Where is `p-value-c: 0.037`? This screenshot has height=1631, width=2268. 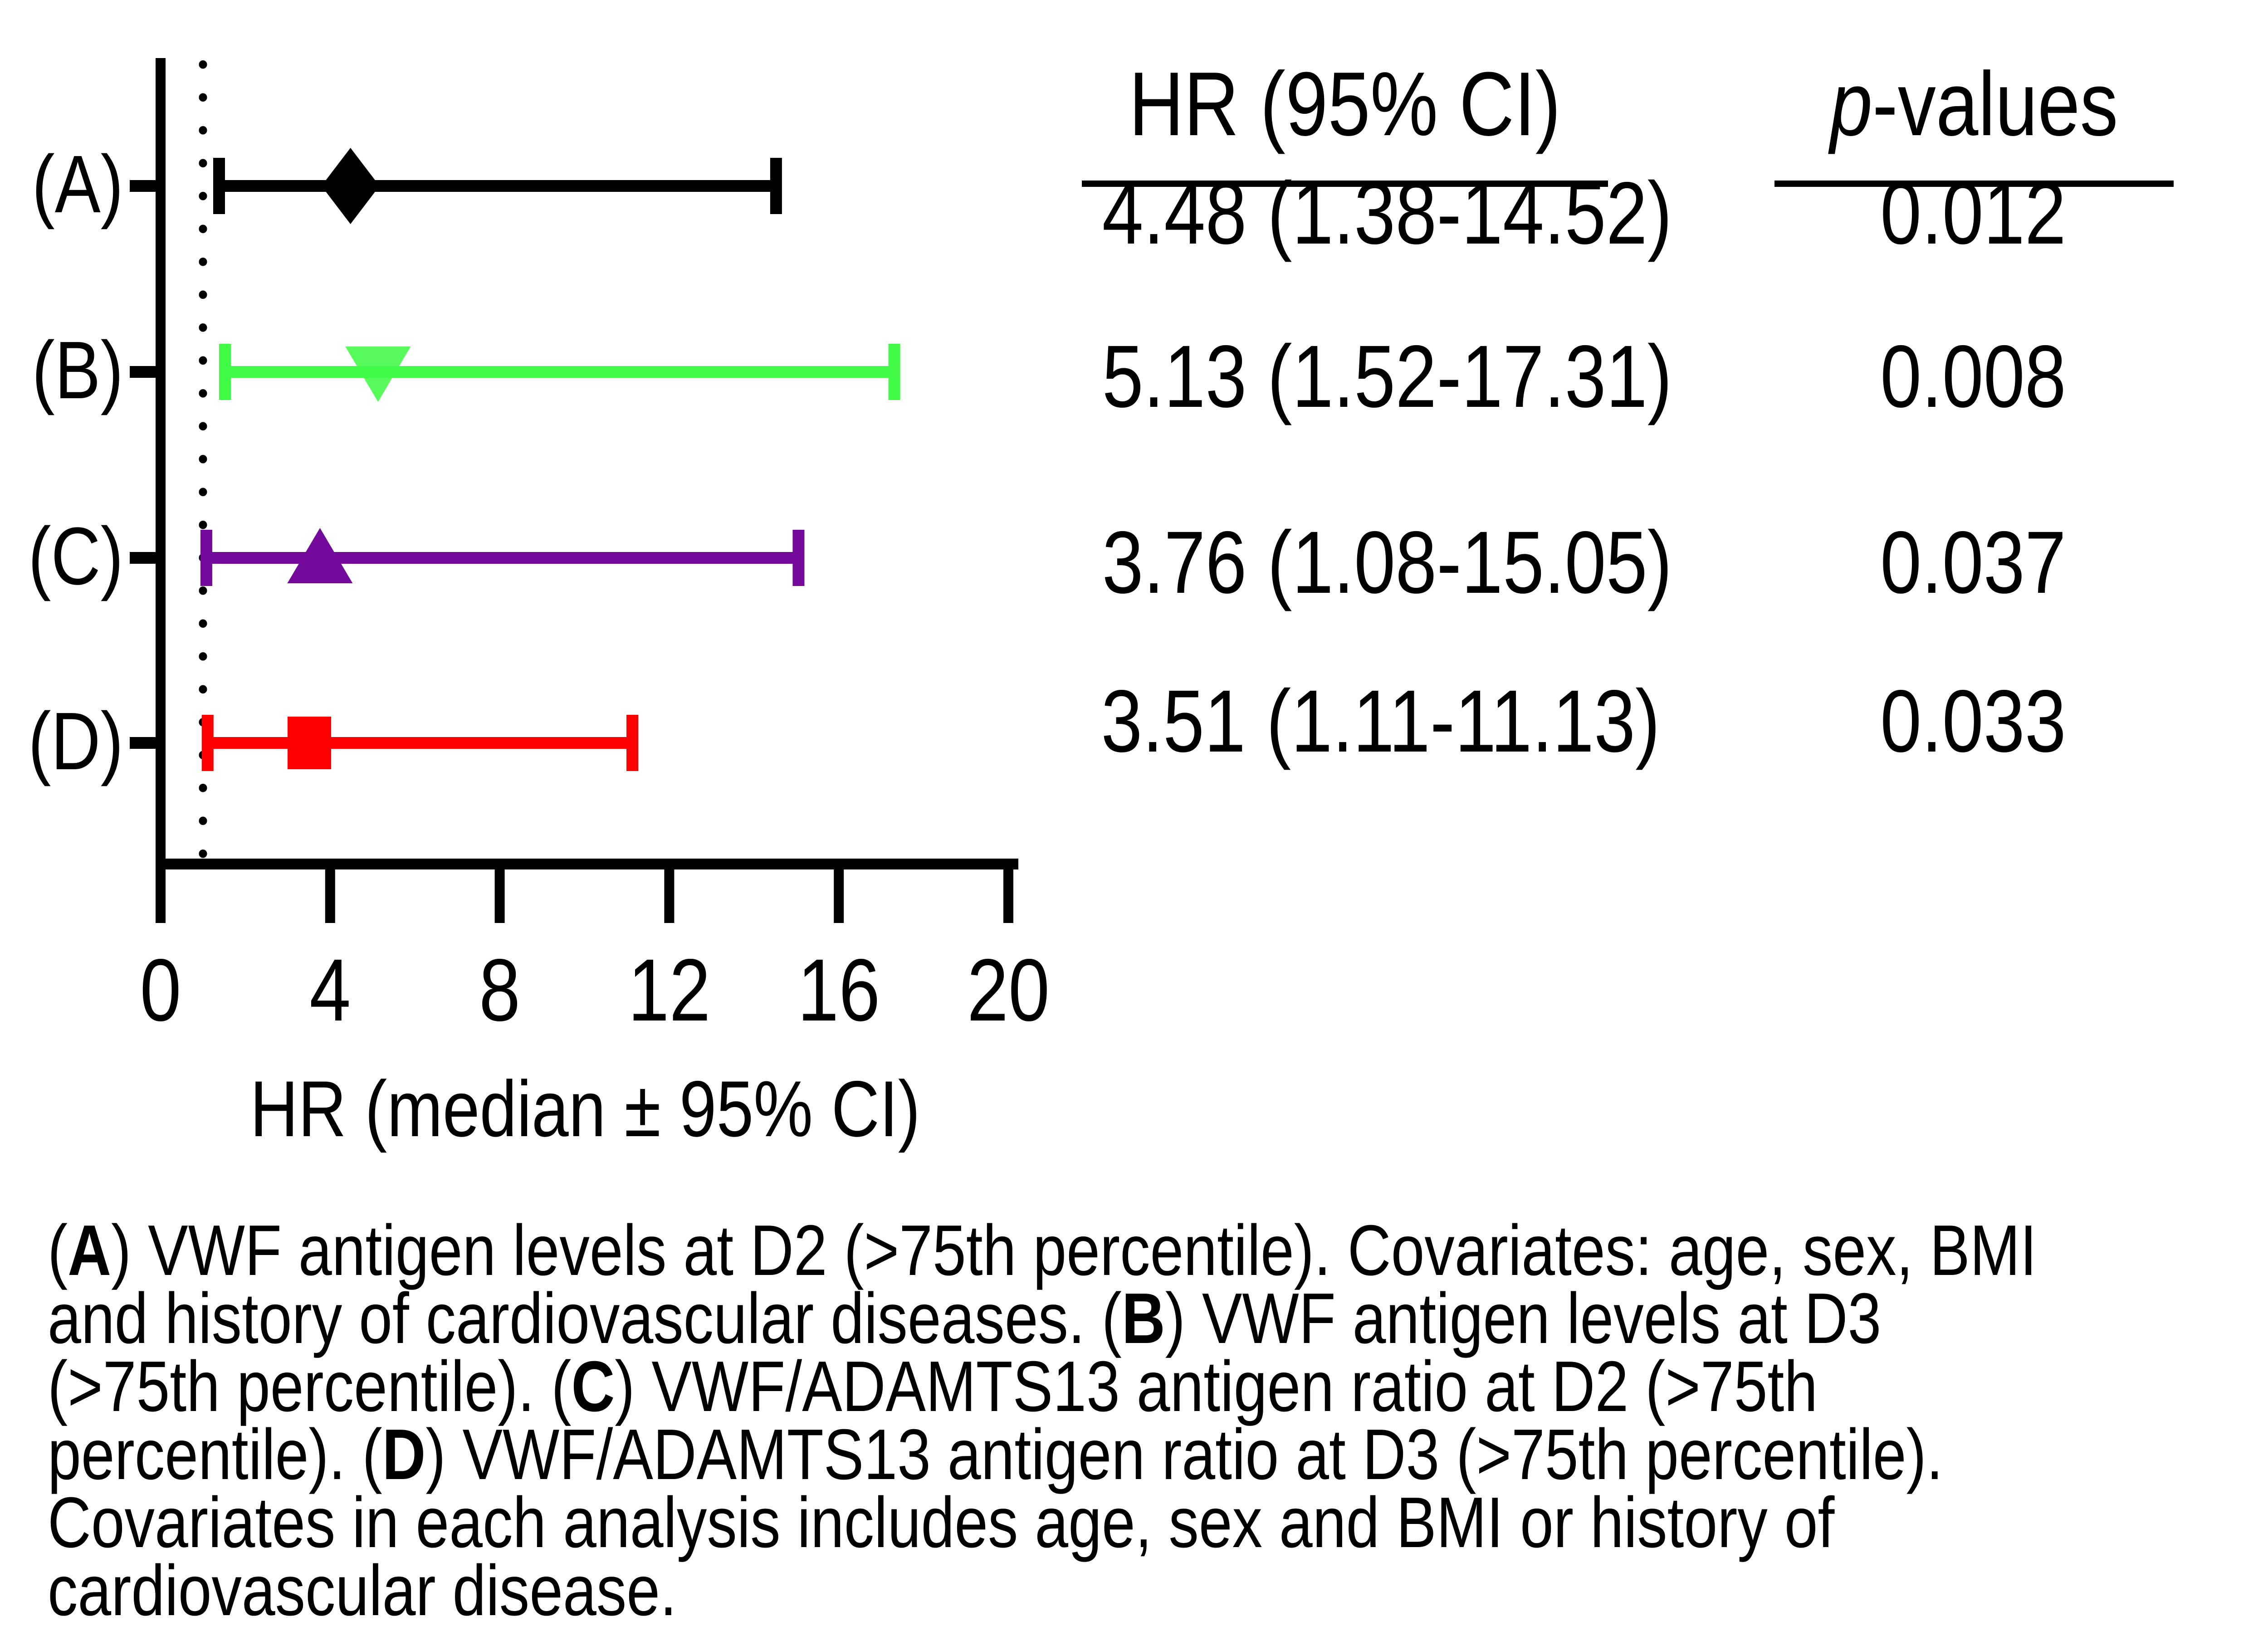 p-value-c: 0.037 is located at coordinates (1973, 562).